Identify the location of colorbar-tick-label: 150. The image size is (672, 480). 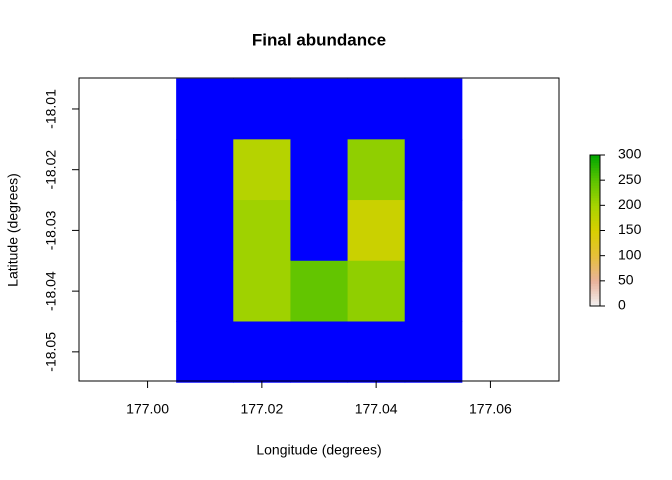
(630, 229).